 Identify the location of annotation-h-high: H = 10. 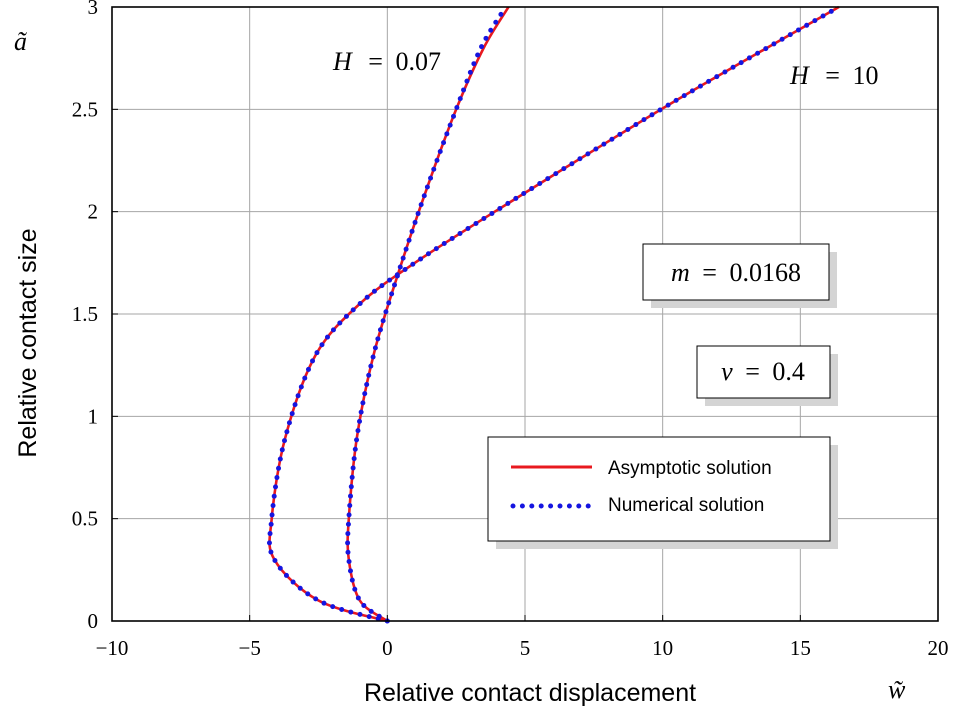
(833, 75).